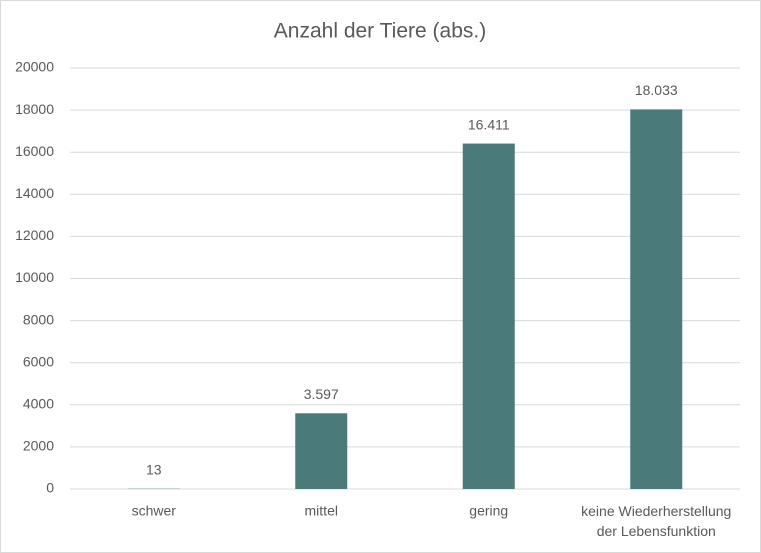  Describe the element at coordinates (489, 124) in the screenshot. I see `data-label: 16.411` at that location.